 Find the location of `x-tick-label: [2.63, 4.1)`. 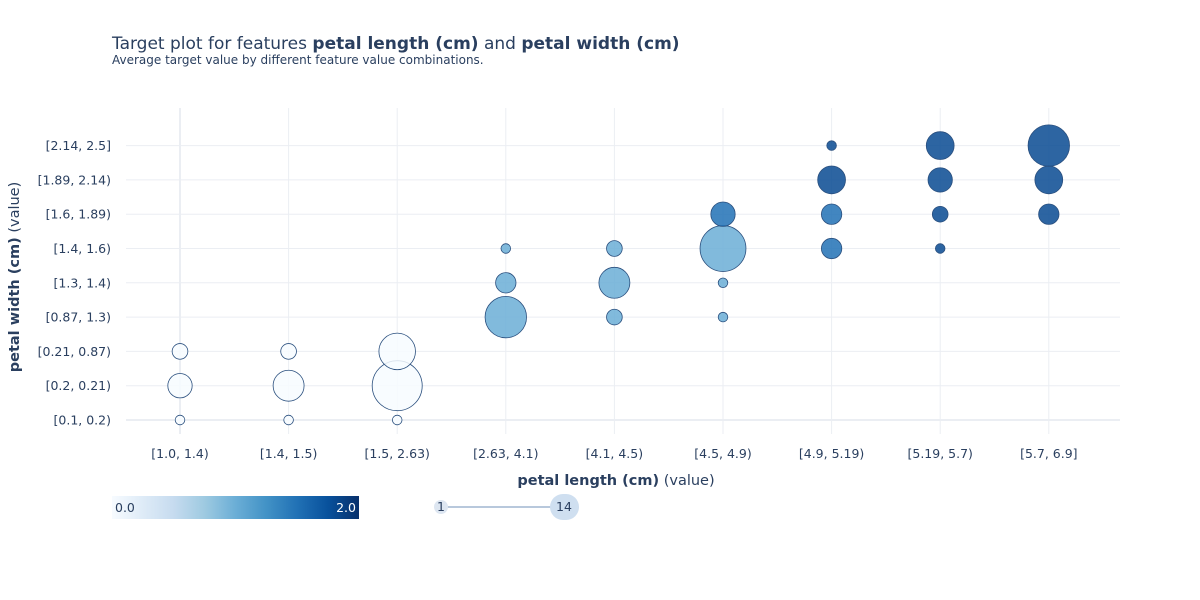

x-tick-label: [2.63, 4.1) is located at coordinates (505, 453).